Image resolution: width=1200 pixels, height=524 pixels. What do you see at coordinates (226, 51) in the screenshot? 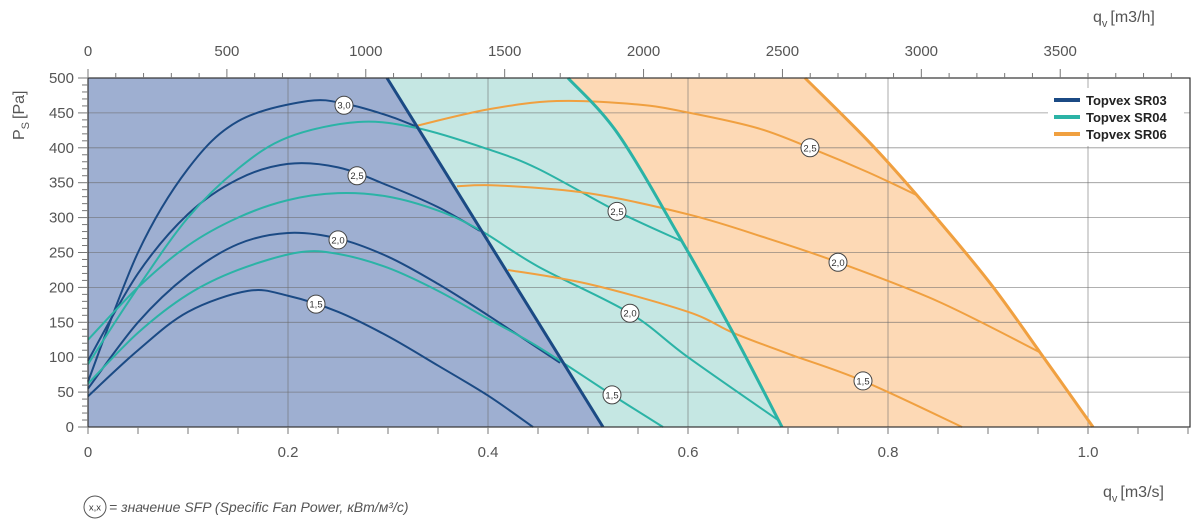
I see `x-top-tick-label: 500` at bounding box center [226, 51].